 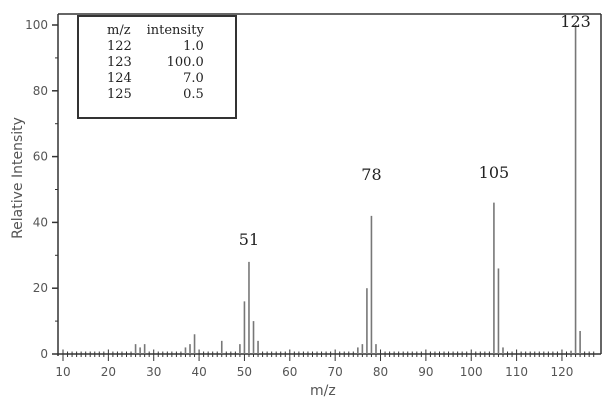 What do you see at coordinates (40, 157) in the screenshot?
I see `y-tick-label: 60` at bounding box center [40, 157].